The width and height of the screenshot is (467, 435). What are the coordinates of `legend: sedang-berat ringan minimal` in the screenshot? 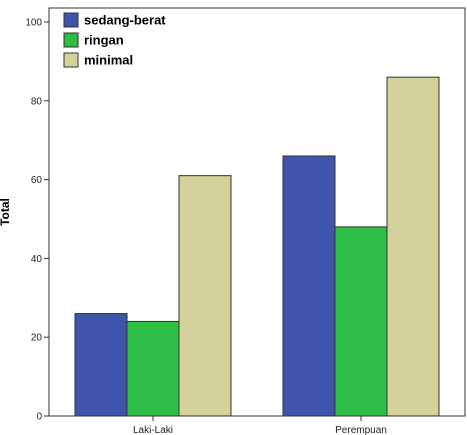 It's located at (114, 40).